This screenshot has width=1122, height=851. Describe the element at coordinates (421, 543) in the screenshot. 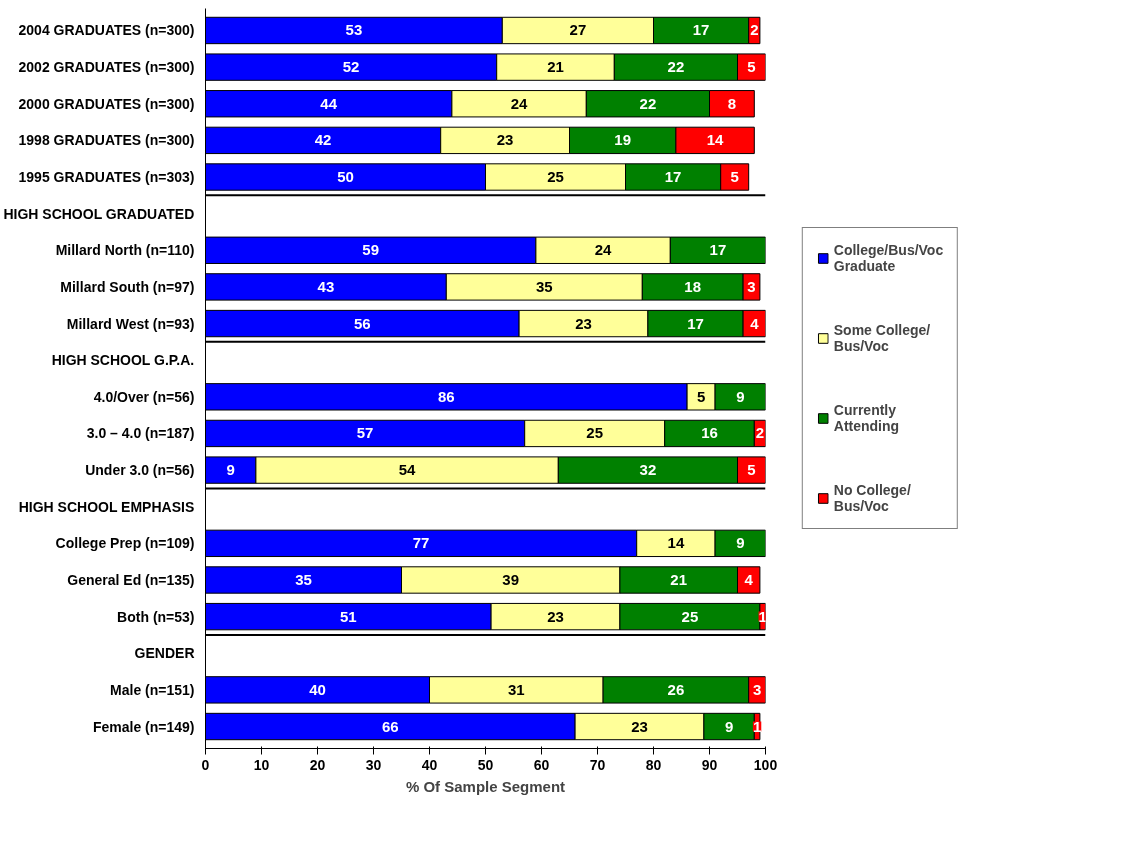

I see `data-label: 77` at that location.